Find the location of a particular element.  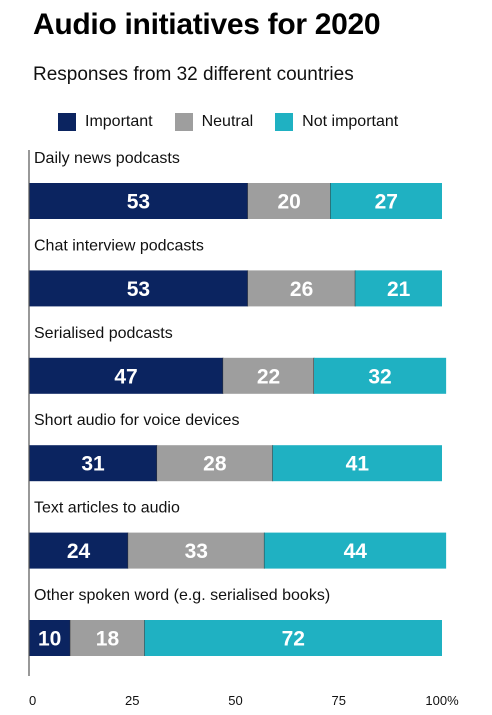

legend-label-important: Important is located at coordinates (119, 121).